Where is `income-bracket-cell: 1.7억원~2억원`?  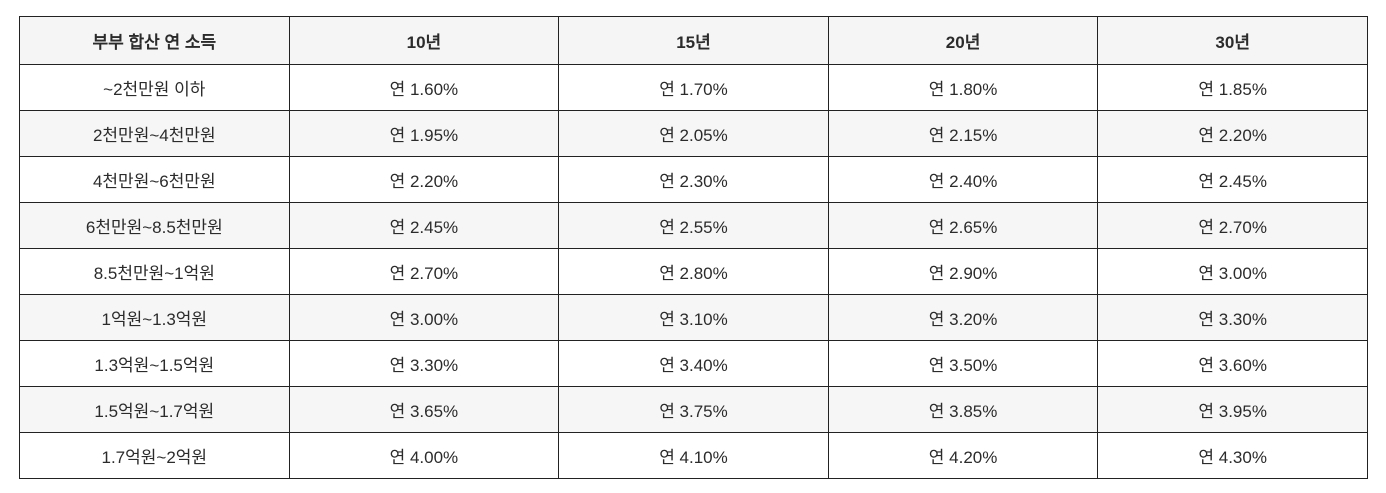 income-bracket-cell: 1.7억원~2억원 is located at coordinates (154, 455).